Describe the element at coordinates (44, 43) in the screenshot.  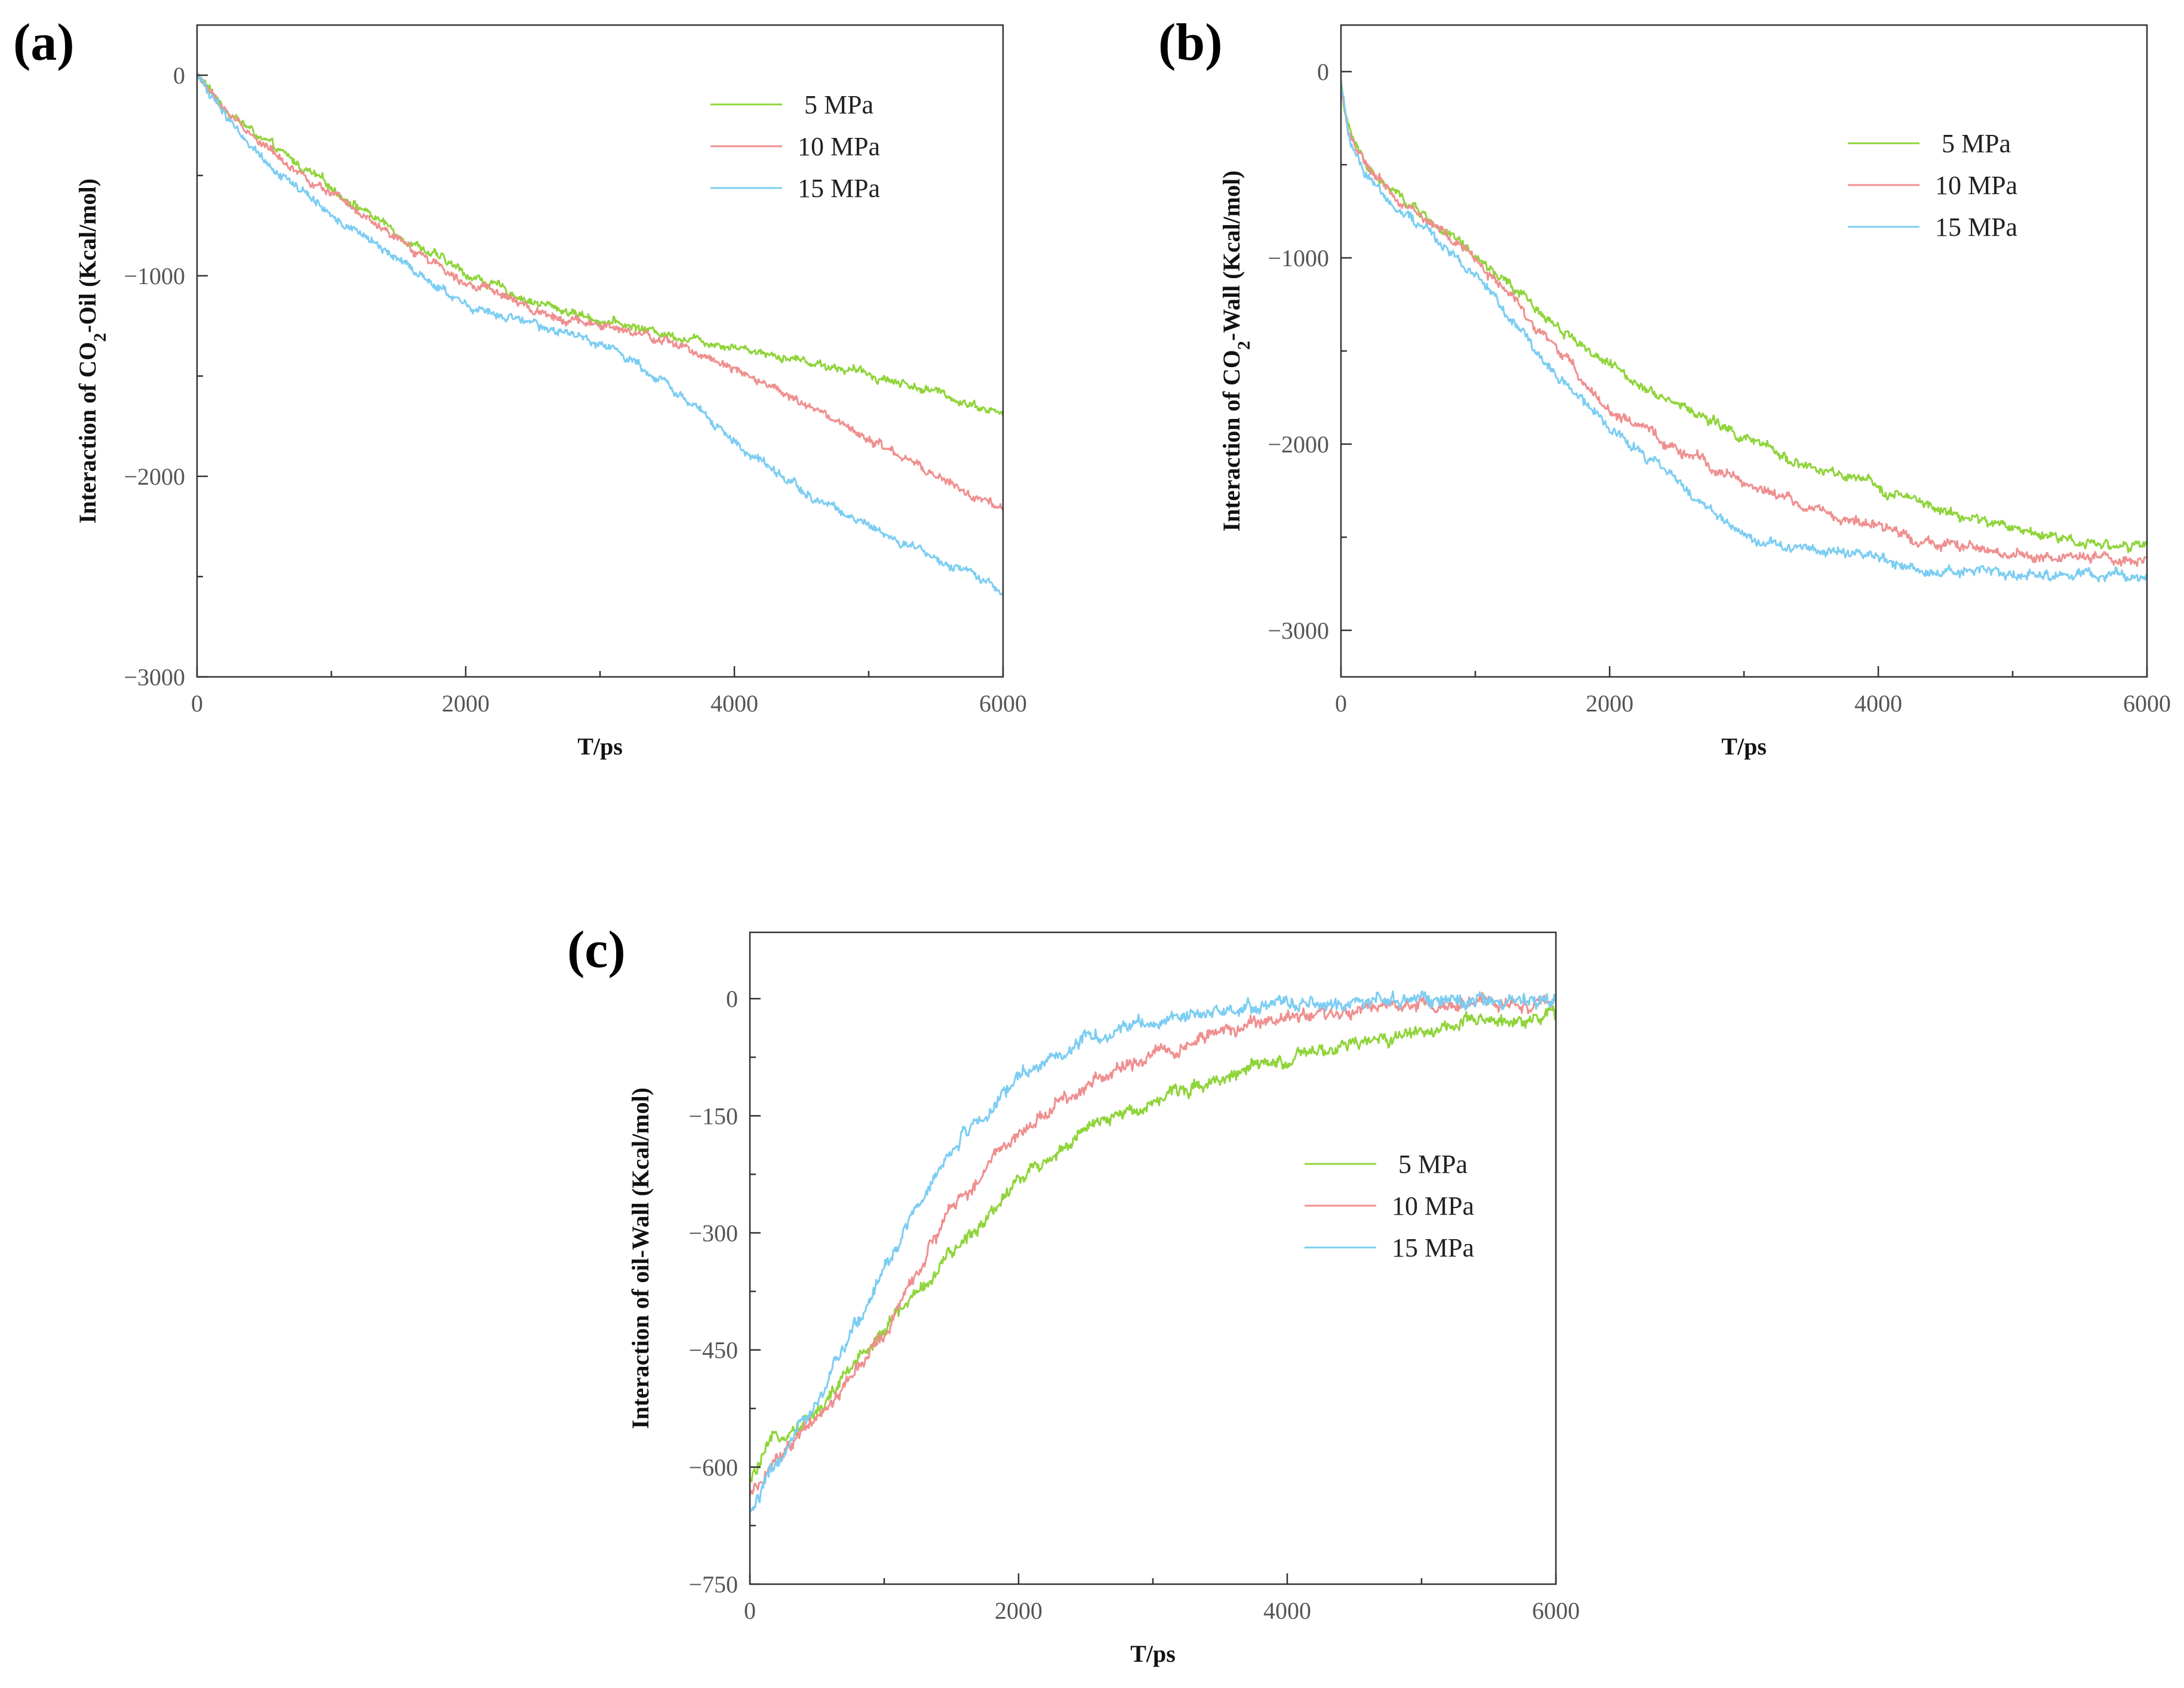
I see `panel-label: (a)` at that location.